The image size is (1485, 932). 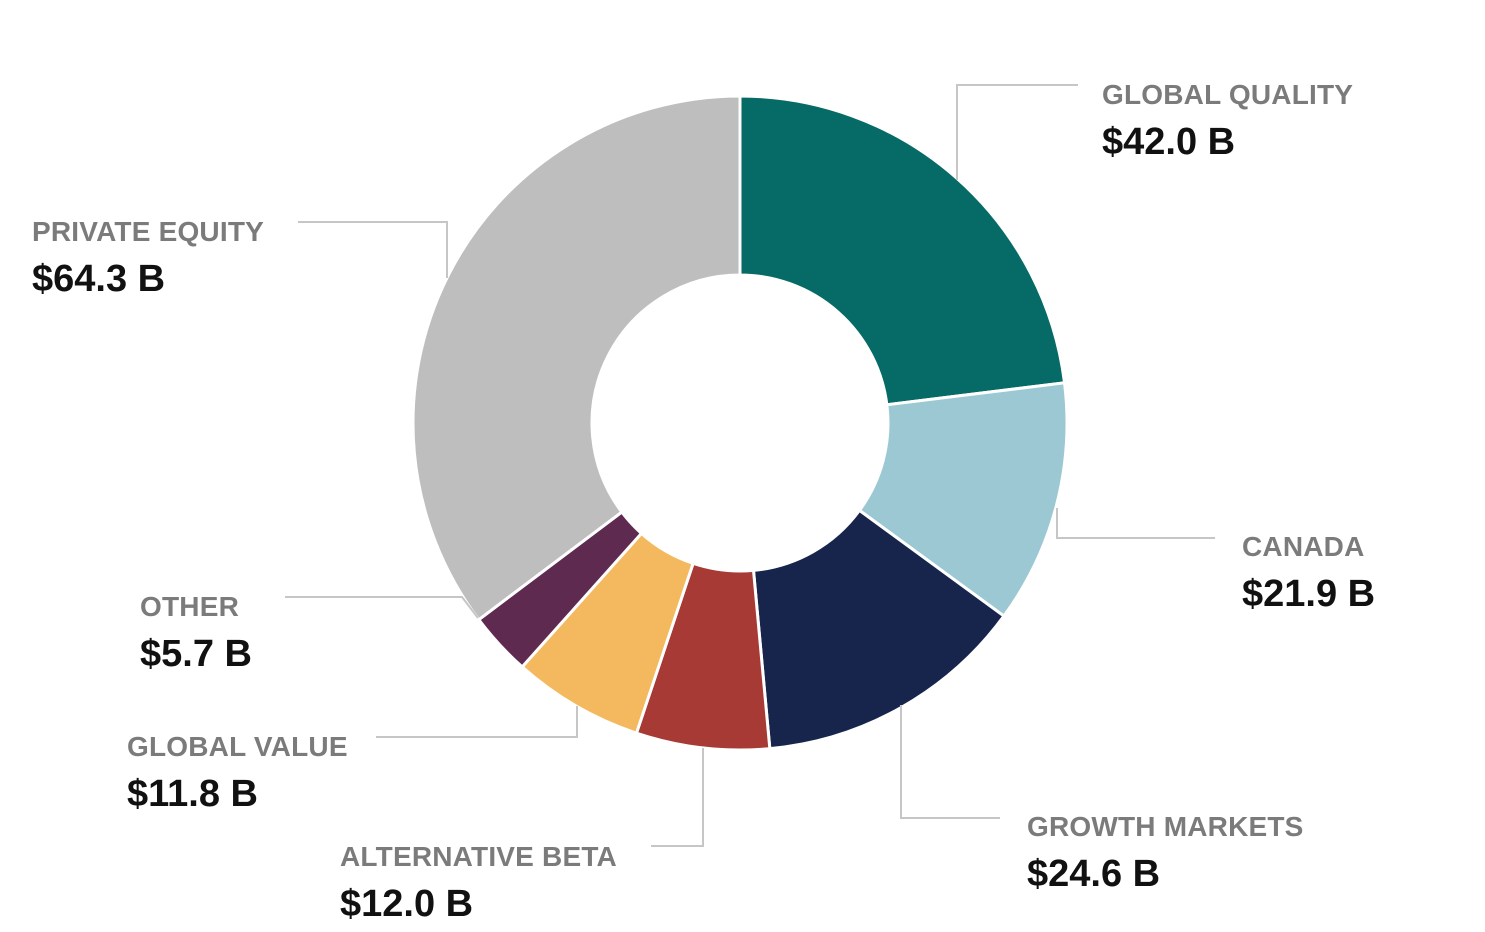 I want to click on label-name: ALTERNATIVE BETA, so click(x=478, y=856).